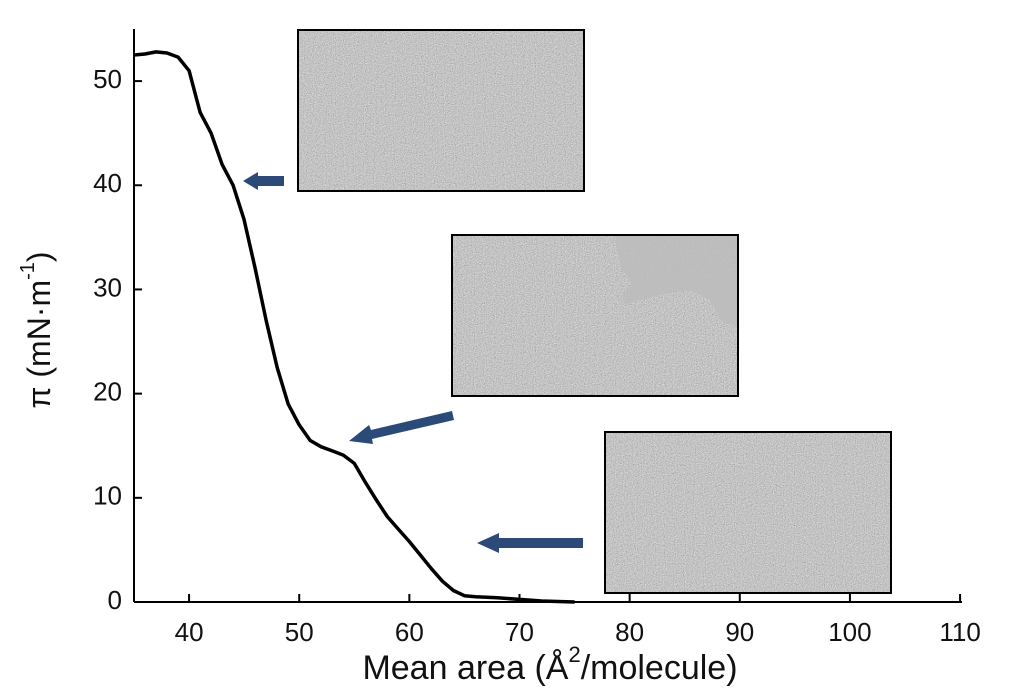 The image size is (1010, 693). Describe the element at coordinates (189, 632) in the screenshot. I see `x-tick-label: 40` at that location.